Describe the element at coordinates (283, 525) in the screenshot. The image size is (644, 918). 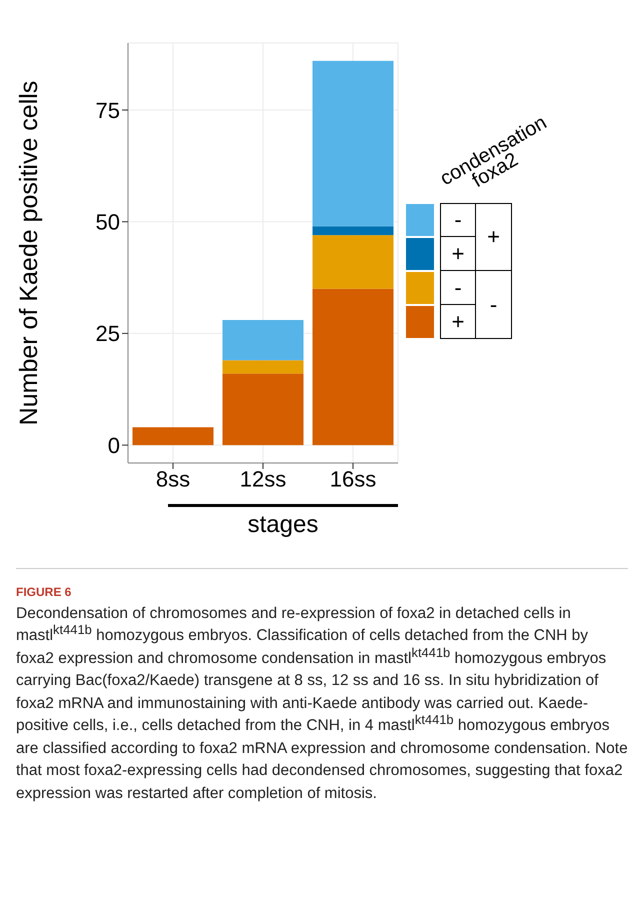
I see `x-axis-title: stages` at that location.